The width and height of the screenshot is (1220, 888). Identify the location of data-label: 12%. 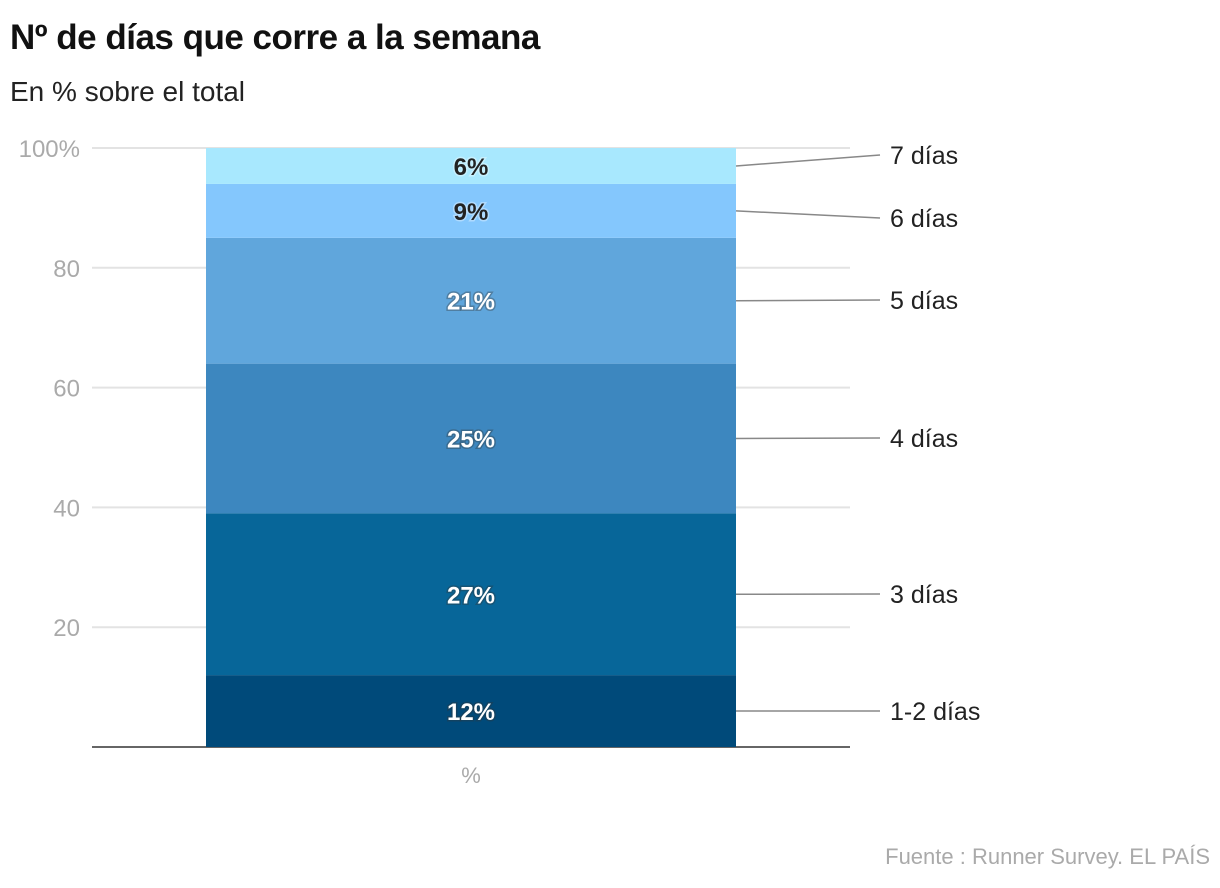
(471, 712).